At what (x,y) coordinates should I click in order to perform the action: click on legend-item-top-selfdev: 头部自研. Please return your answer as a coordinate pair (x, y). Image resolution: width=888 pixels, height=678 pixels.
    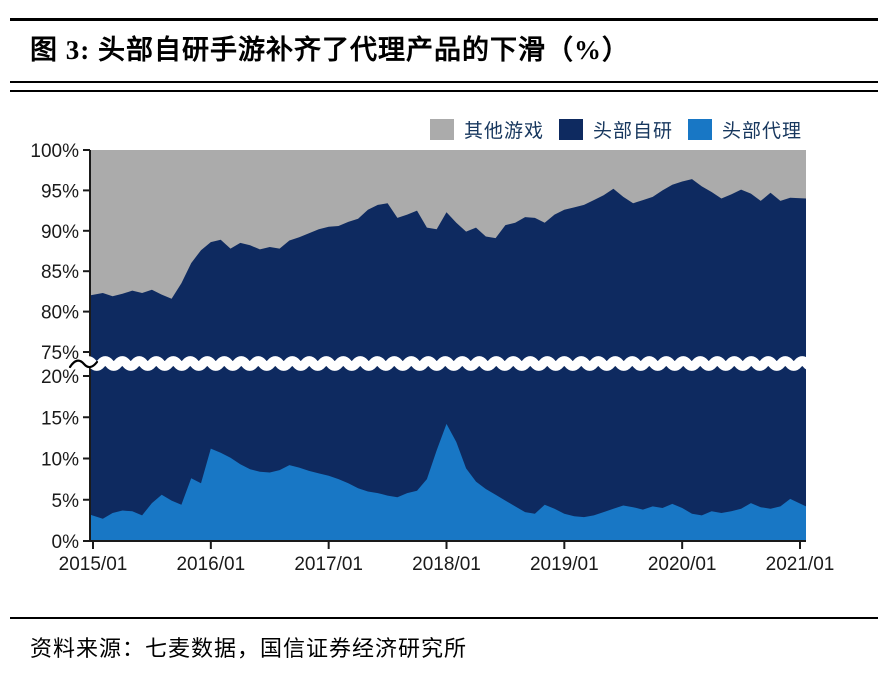
    Looking at the image, I should click on (616, 129).